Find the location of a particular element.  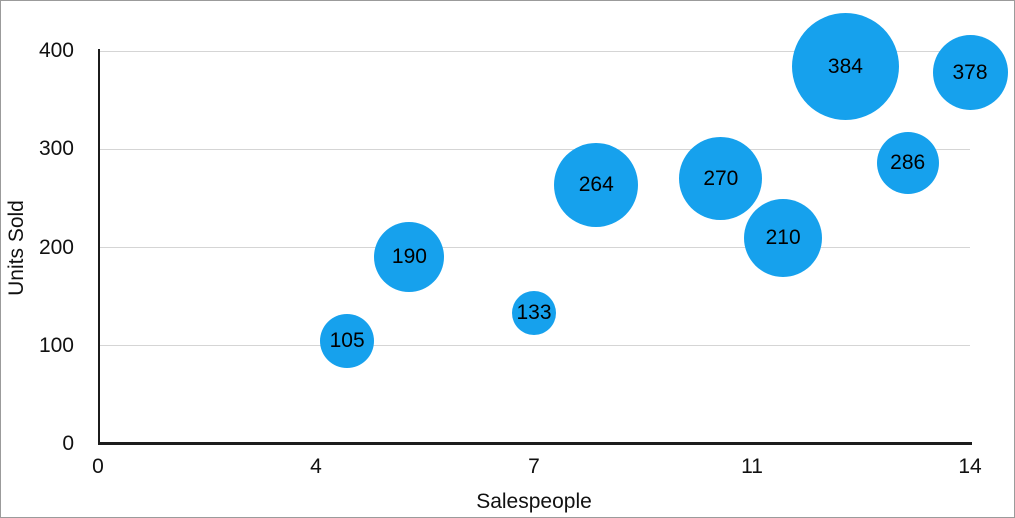

bubble-value-label: 378 is located at coordinates (970, 72).